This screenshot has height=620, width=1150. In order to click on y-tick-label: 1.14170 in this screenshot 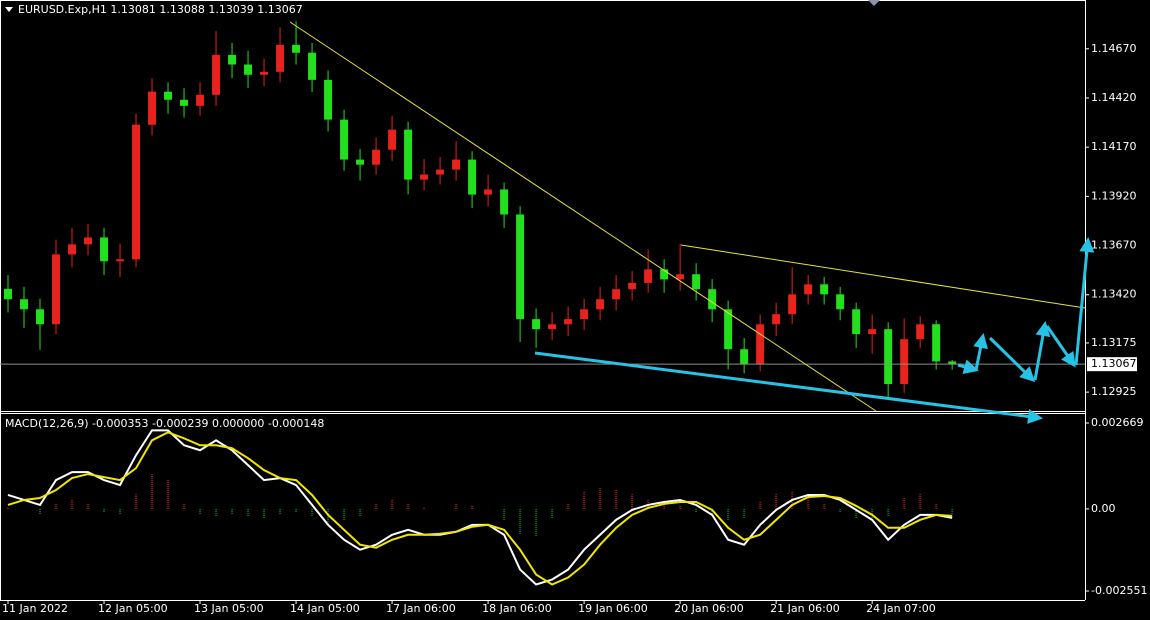, I will do `click(1114, 146)`.